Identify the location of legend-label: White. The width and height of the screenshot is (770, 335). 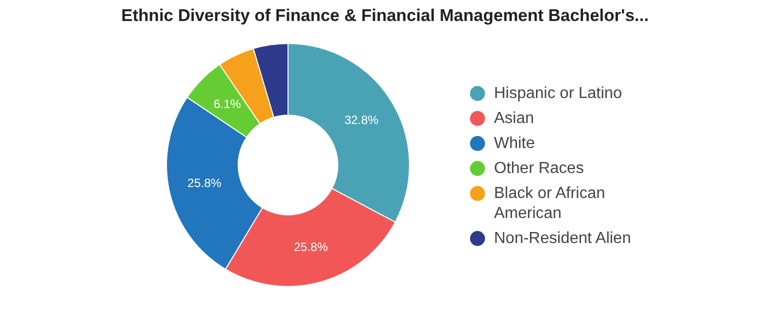
(514, 144).